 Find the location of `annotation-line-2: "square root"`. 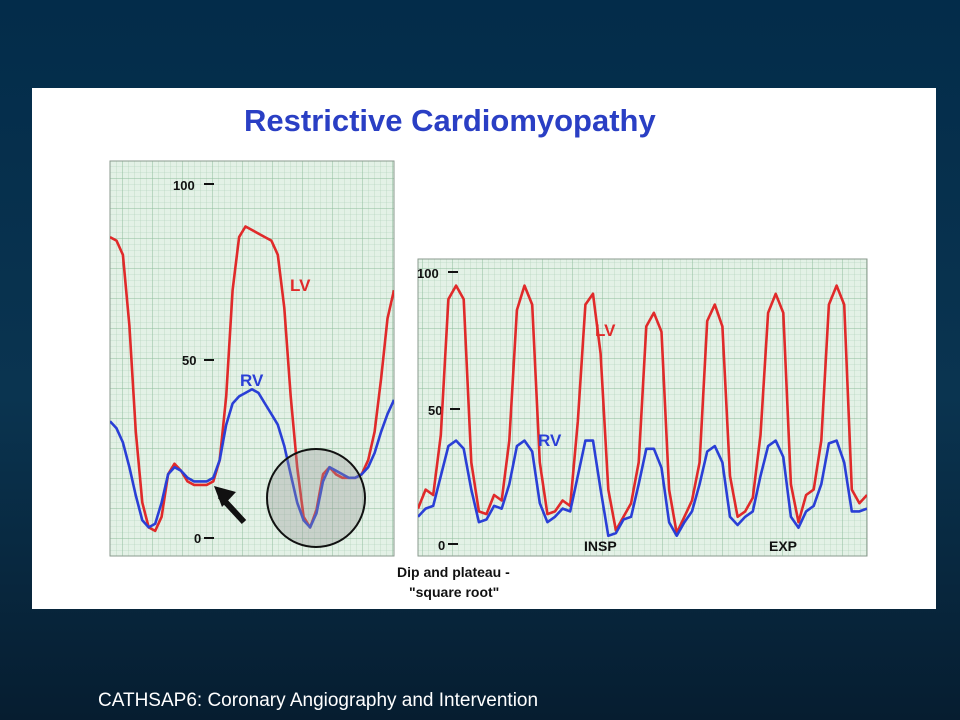

annotation-line-2: "square root" is located at coordinates (454, 592).